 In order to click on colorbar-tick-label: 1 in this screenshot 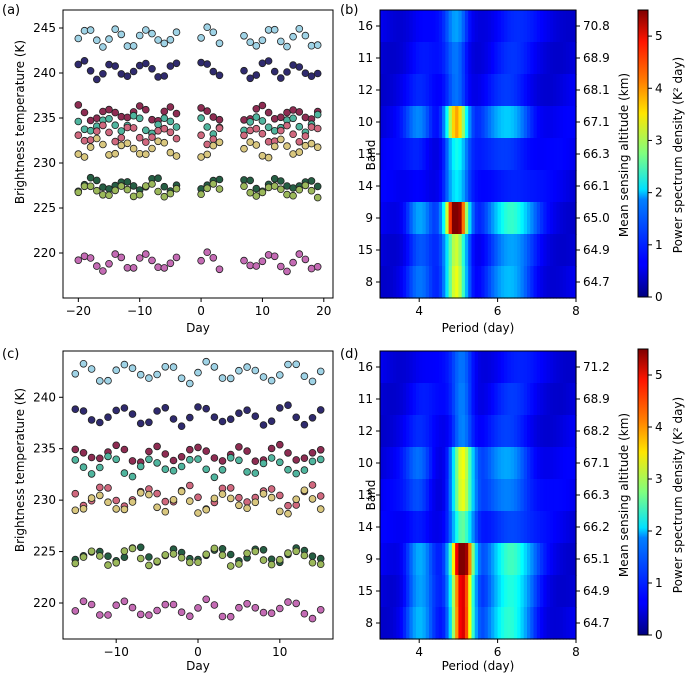, I will do `click(659, 245)`.